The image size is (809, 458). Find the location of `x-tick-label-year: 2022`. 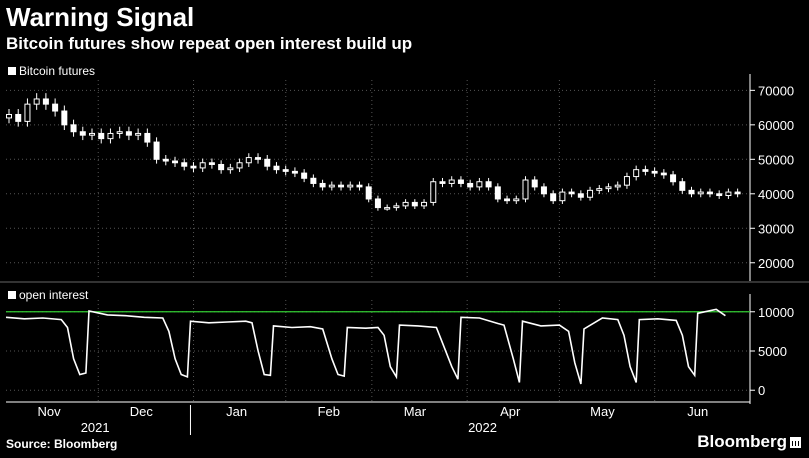

x-tick-label-year: 2022 is located at coordinates (482, 427).